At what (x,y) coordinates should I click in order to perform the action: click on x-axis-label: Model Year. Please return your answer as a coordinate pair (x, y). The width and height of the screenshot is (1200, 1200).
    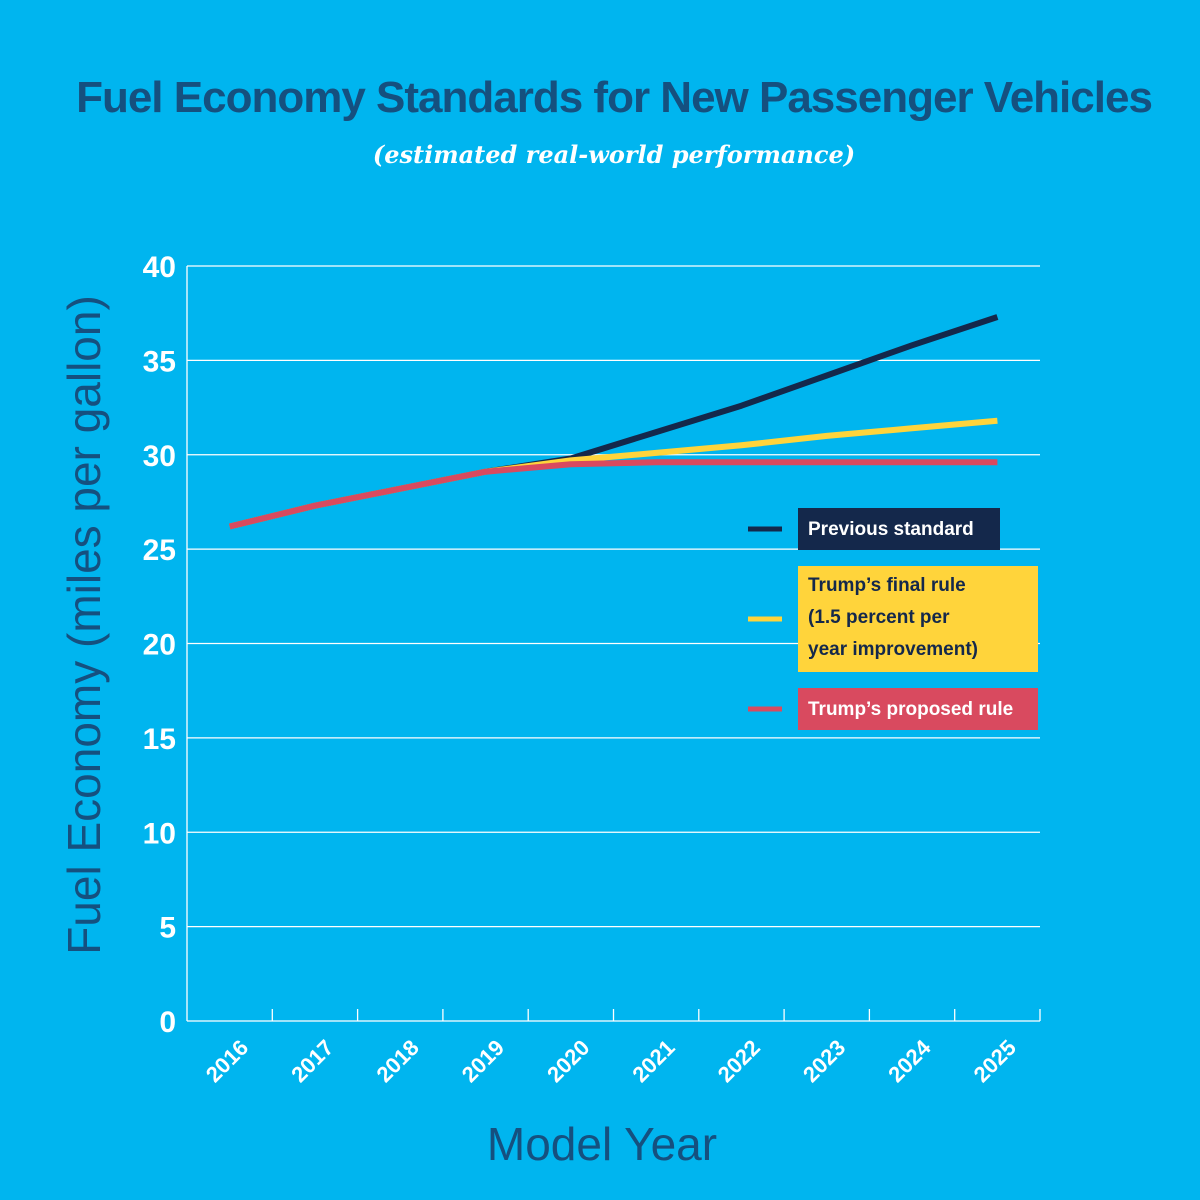
    Looking at the image, I should click on (602, 1144).